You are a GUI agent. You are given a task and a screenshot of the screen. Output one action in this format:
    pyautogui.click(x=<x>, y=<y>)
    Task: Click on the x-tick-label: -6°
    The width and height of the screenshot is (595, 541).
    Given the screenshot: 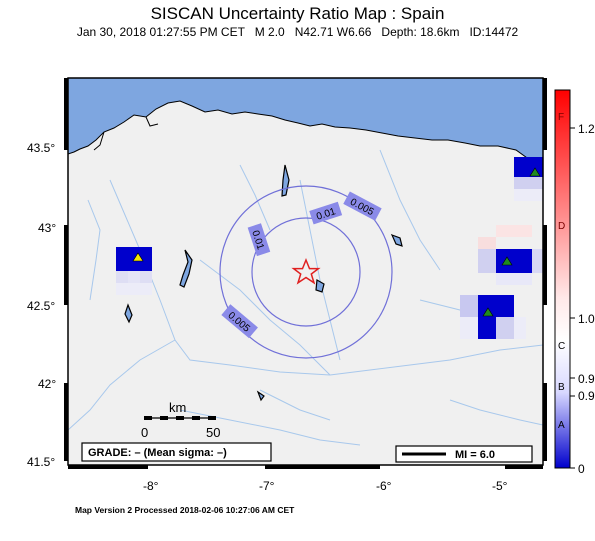 What is the action you would take?
    pyautogui.click(x=384, y=486)
    